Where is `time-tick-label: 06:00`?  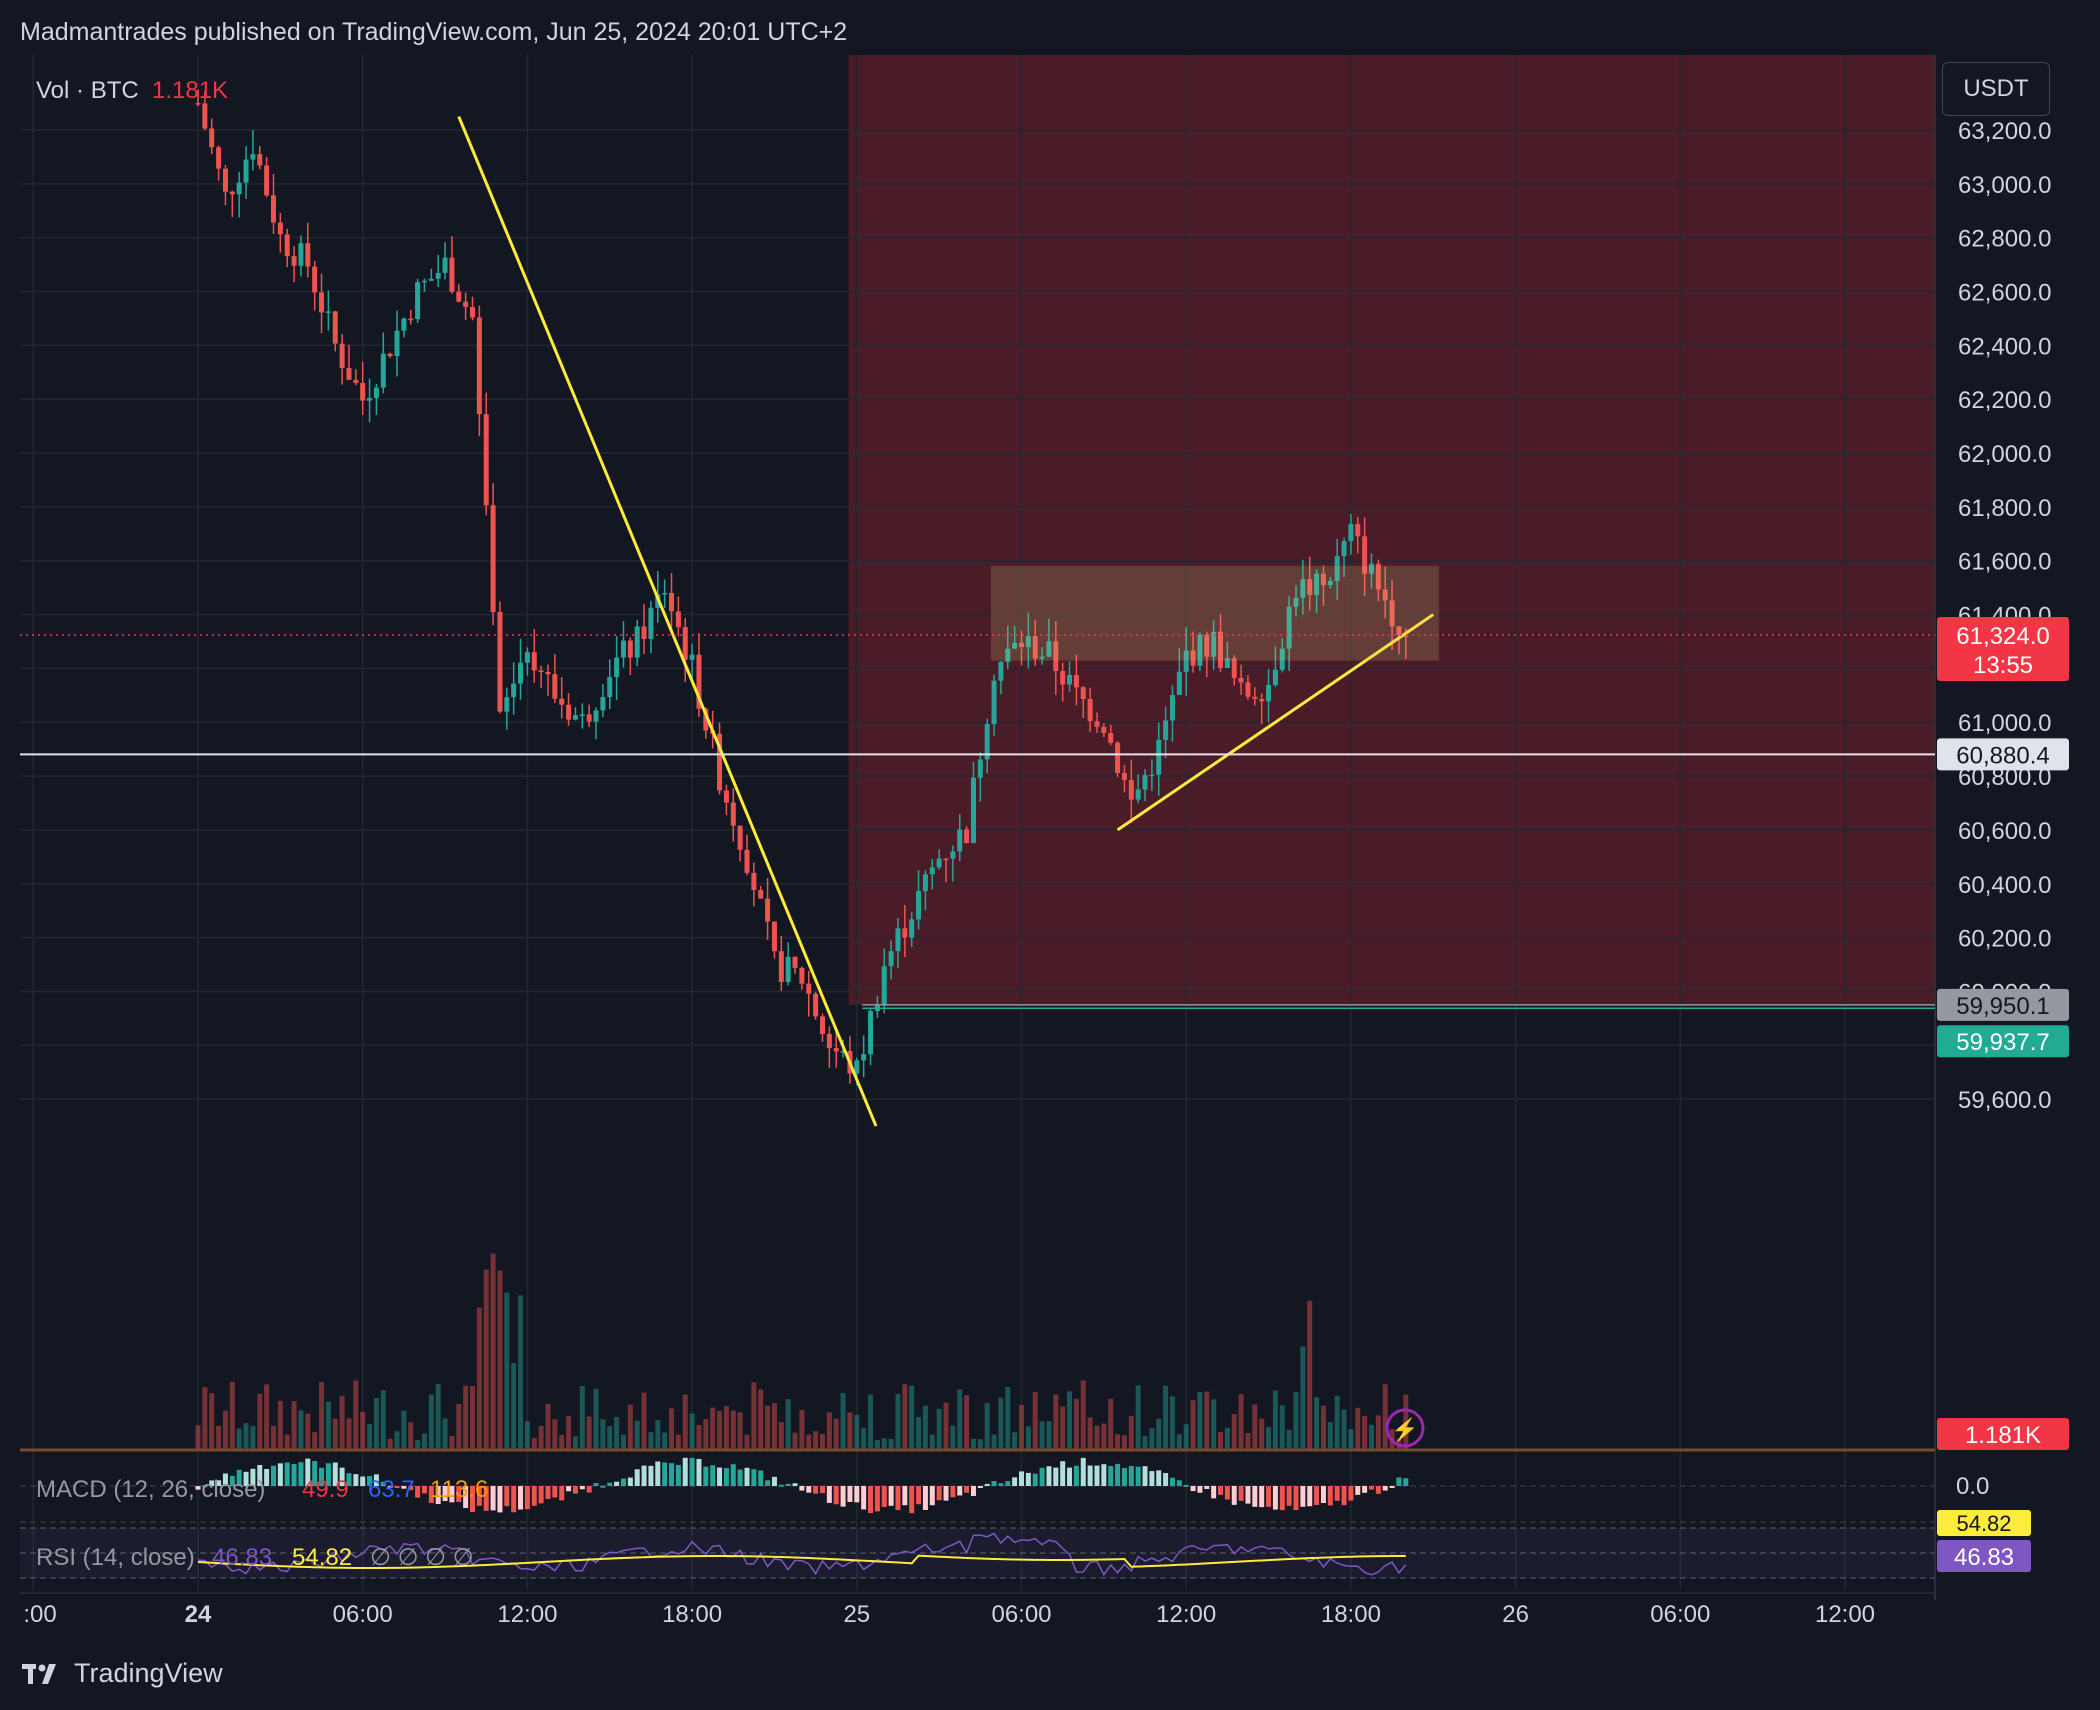 time-tick-label: 06:00 is located at coordinates (1021, 1614).